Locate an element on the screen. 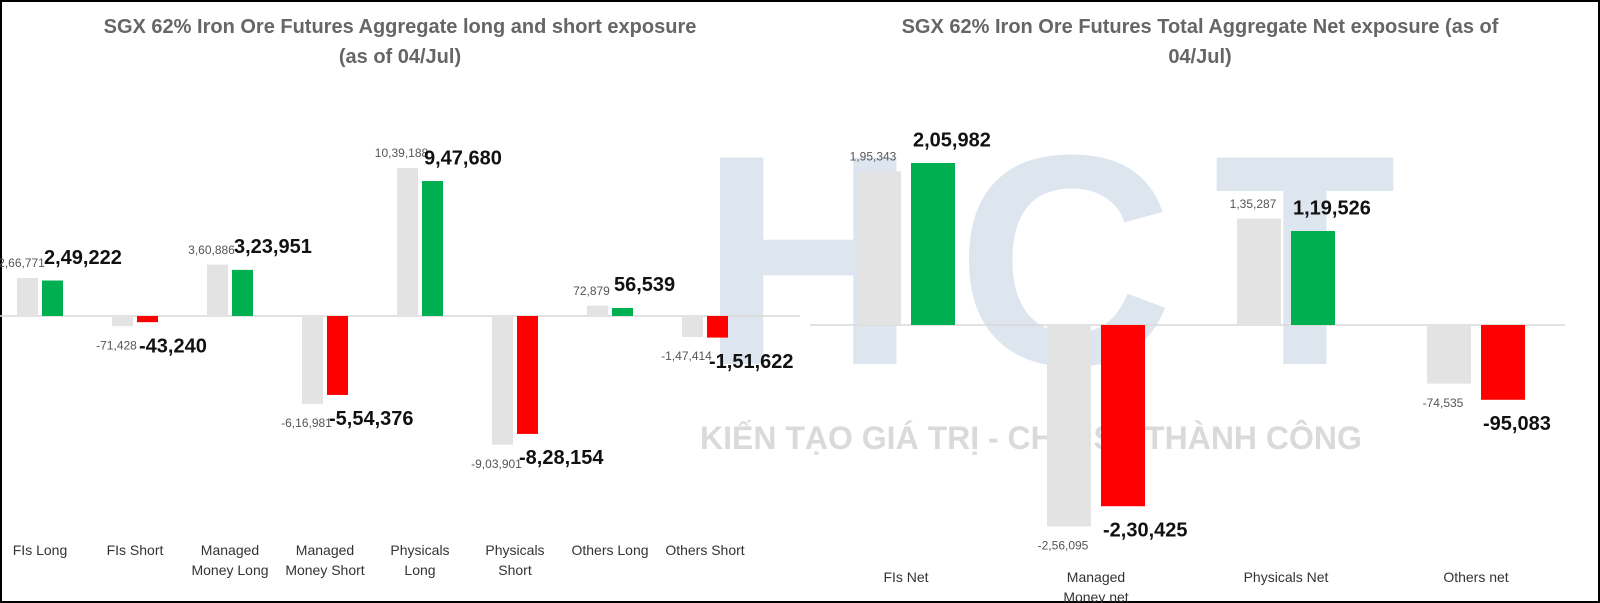 This screenshot has height=603, width=1600. value-label: 3,60,886 is located at coordinates (211, 250).